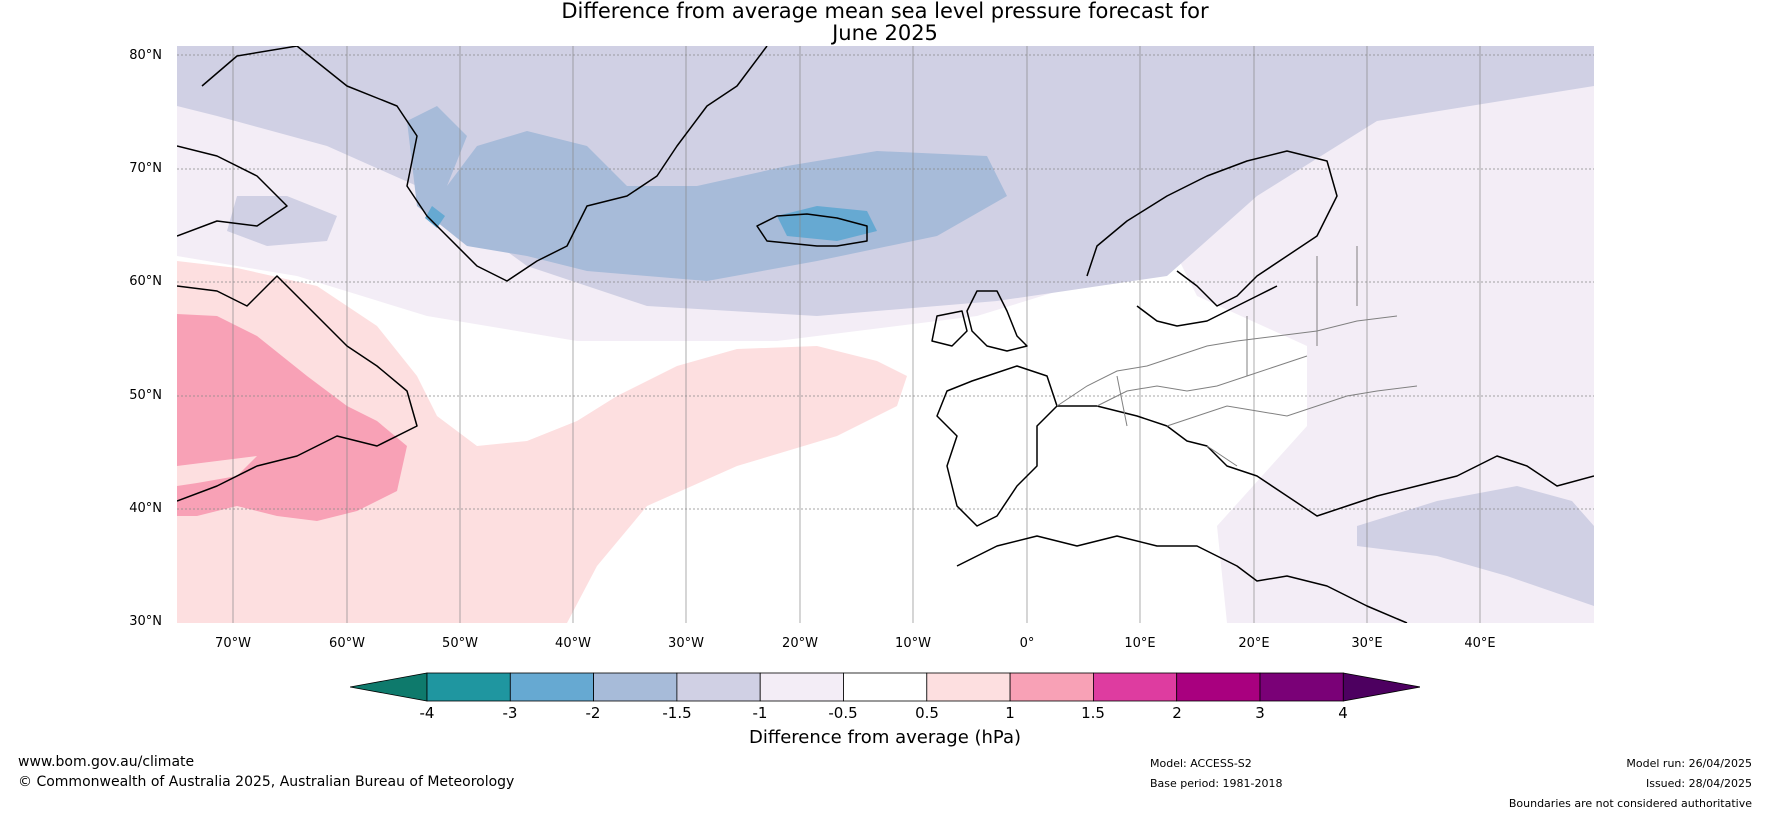 Image resolution: width=1770 pixels, height=816 pixels. What do you see at coordinates (1207, 306) in the screenshot?
I see `baltic-coast` at bounding box center [1207, 306].